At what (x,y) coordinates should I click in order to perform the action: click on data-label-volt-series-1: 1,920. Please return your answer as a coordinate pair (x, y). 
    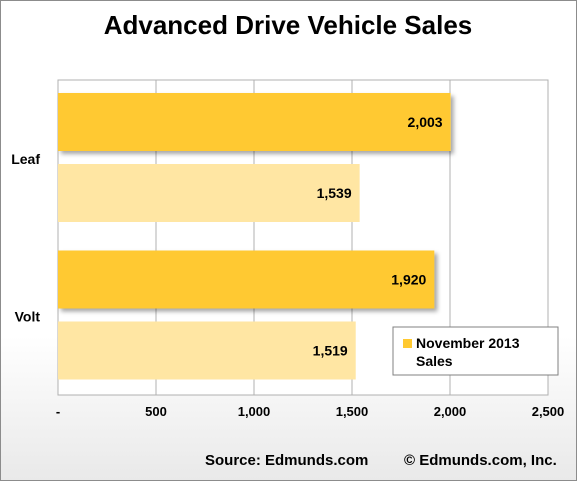
    Looking at the image, I should click on (408, 280).